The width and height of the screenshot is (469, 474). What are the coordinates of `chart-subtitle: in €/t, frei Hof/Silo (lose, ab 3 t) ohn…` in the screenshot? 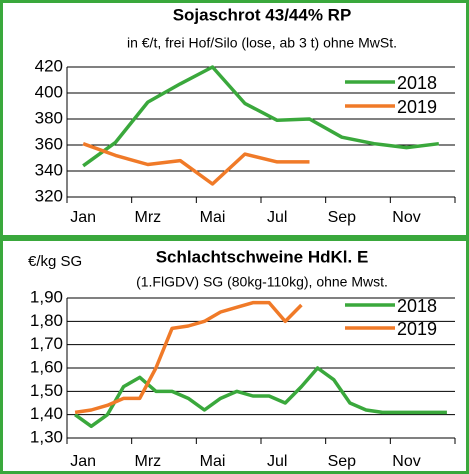 It's located at (262, 43).